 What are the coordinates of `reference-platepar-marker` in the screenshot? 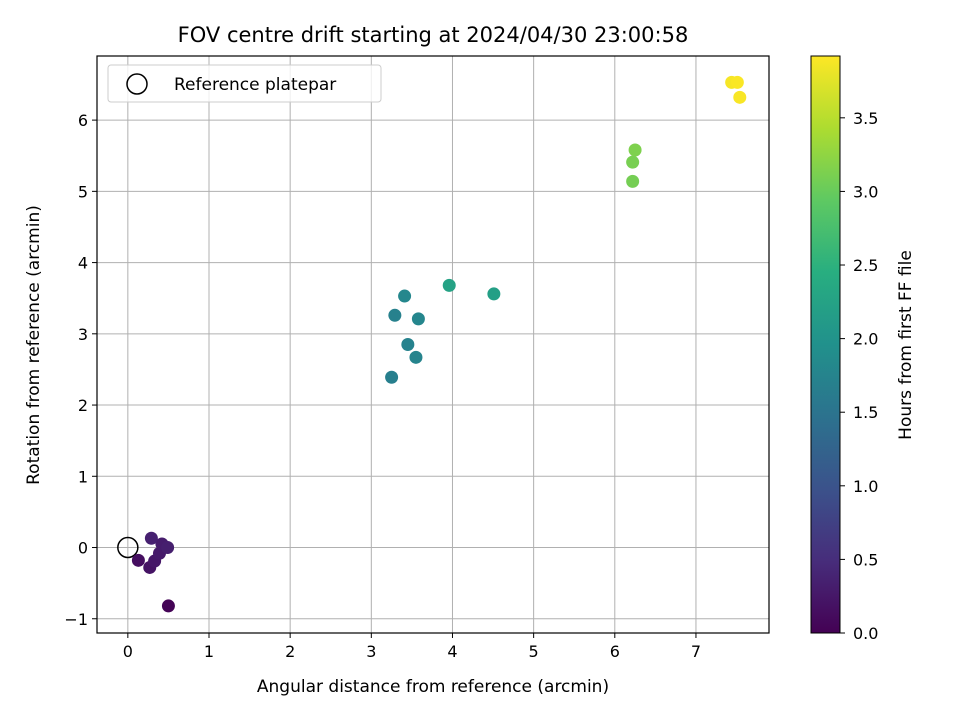 It's located at (128, 547).